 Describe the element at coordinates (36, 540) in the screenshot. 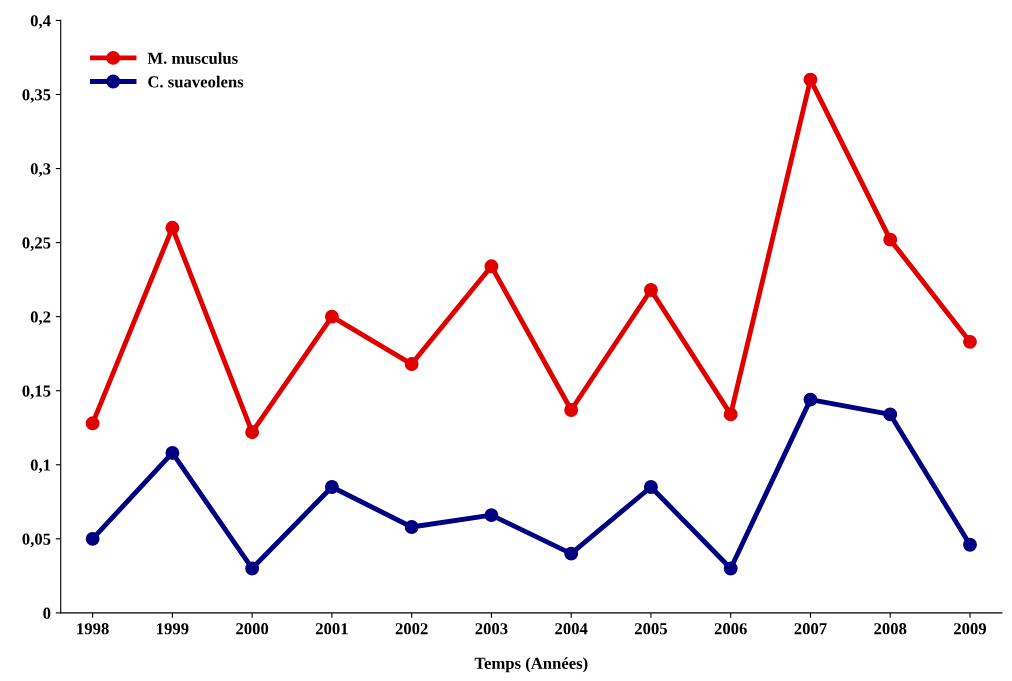

I see `y-tick-label: 0,05` at that location.